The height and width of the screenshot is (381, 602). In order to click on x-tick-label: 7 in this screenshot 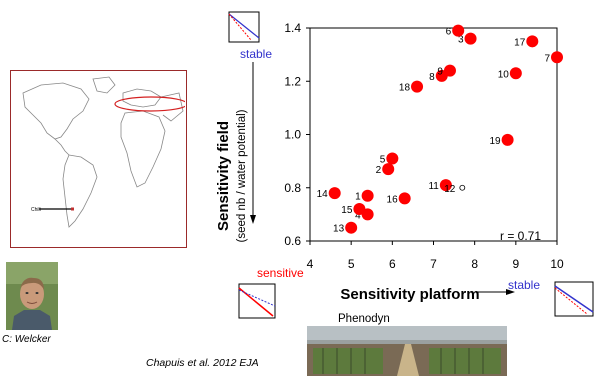, I will do `click(433, 264)`.